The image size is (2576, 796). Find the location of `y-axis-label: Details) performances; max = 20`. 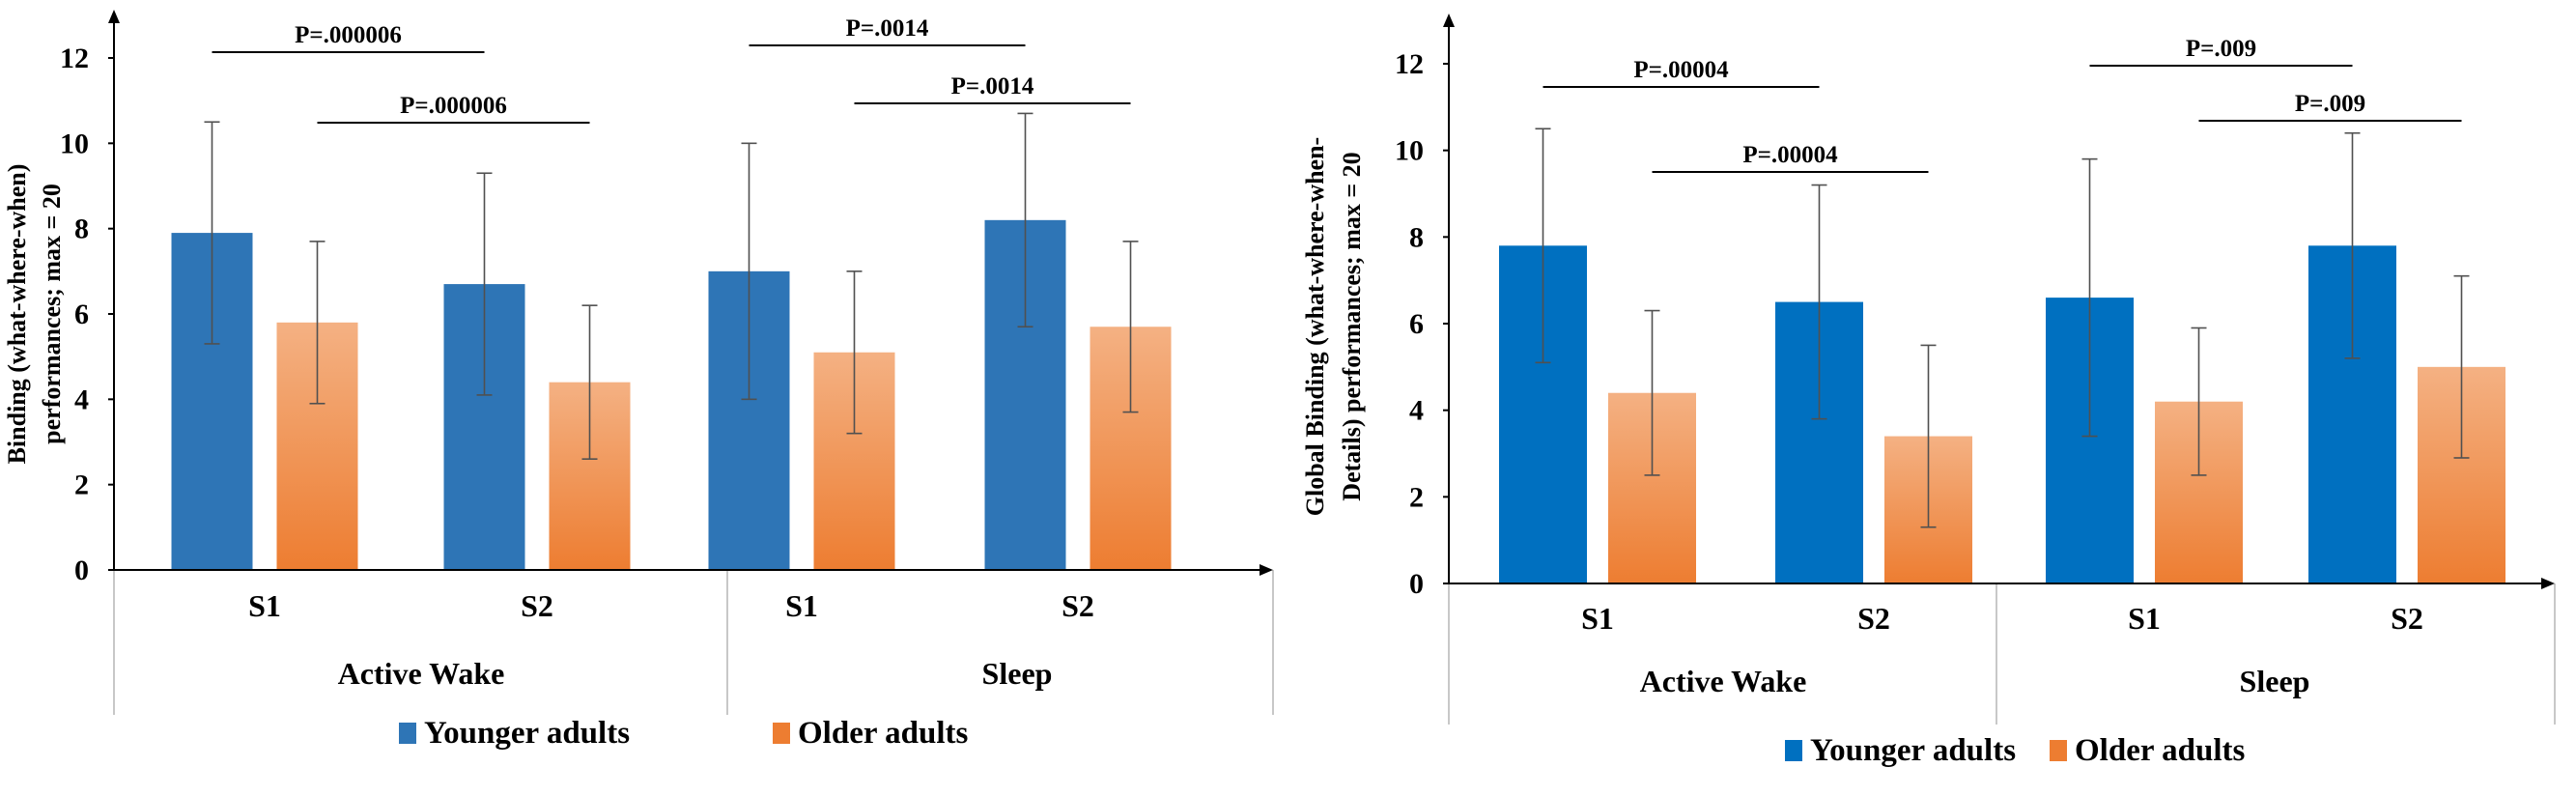

y-axis-label: Details) performances; max = 20 is located at coordinates (1352, 326).